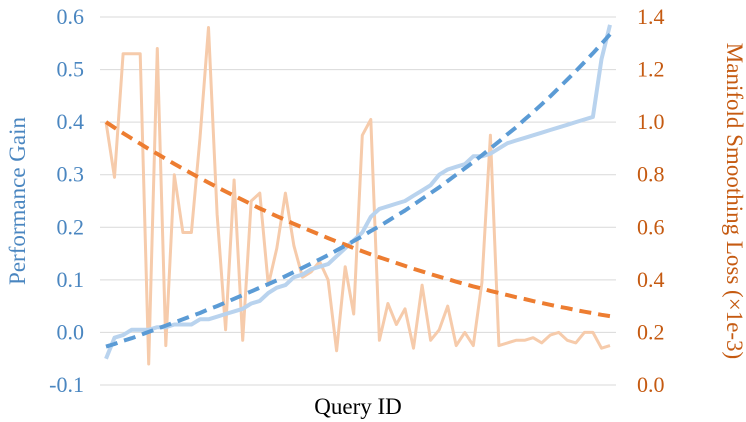 This screenshot has width=746, height=422. I want to click on left-axis-ticks: -0.1 0.0 0.1 0.2 0.3 0.4 0.5 0.6, so click(66, 200).